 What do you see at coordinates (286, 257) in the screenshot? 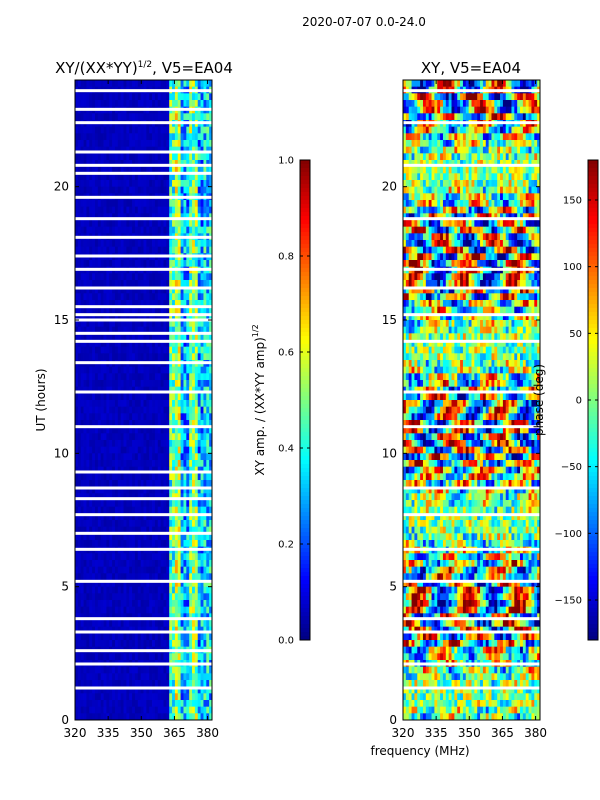
I see `colorbar-tick-label: 0.8` at bounding box center [286, 257].